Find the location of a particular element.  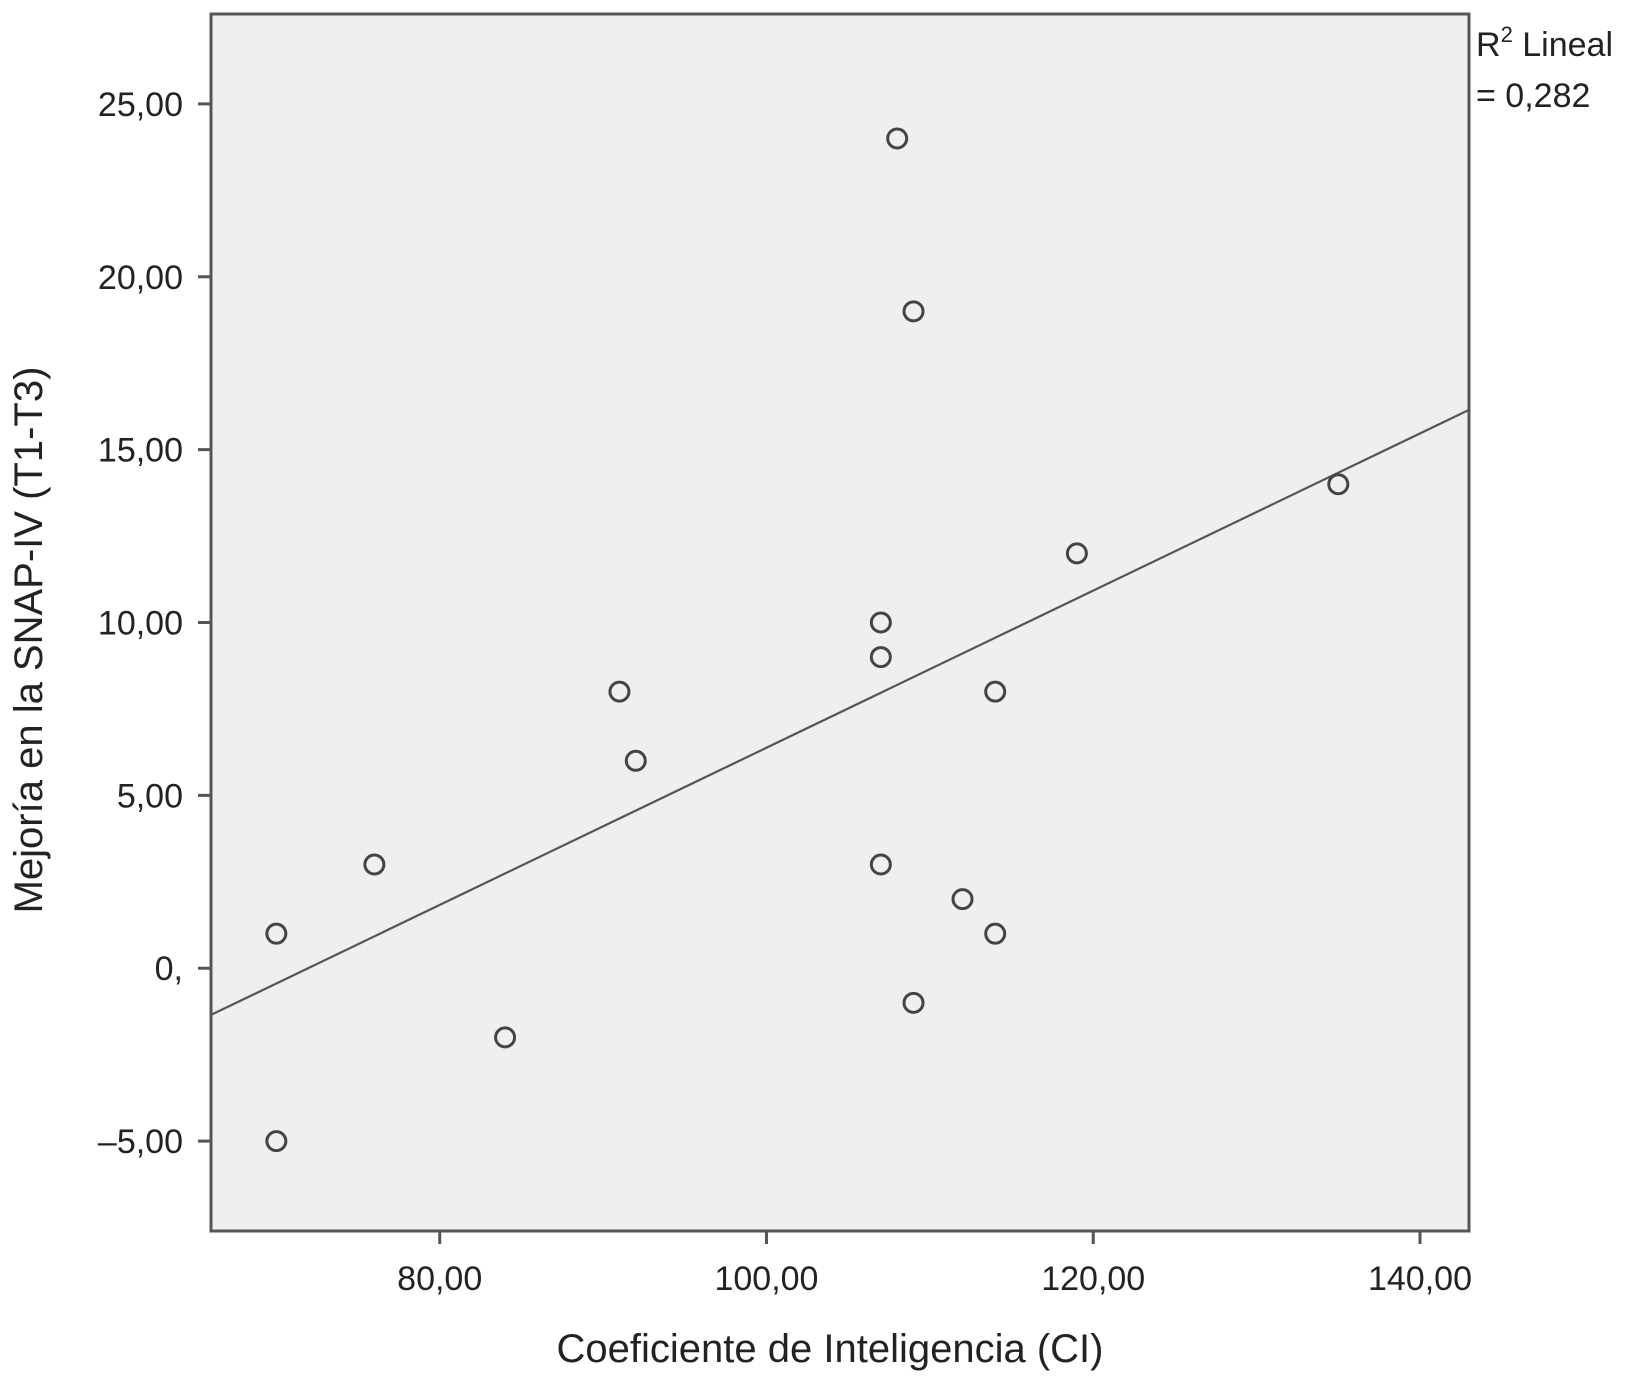

r2-label: R2 Lineal is located at coordinates (1544, 43).